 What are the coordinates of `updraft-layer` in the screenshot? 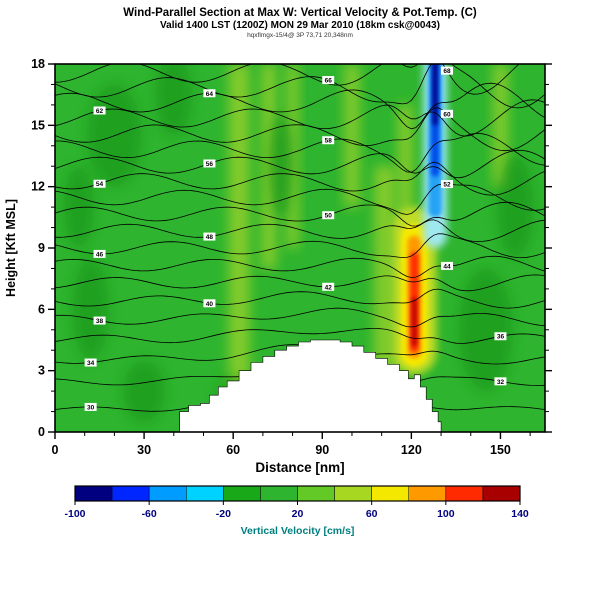 It's located at (414, 322).